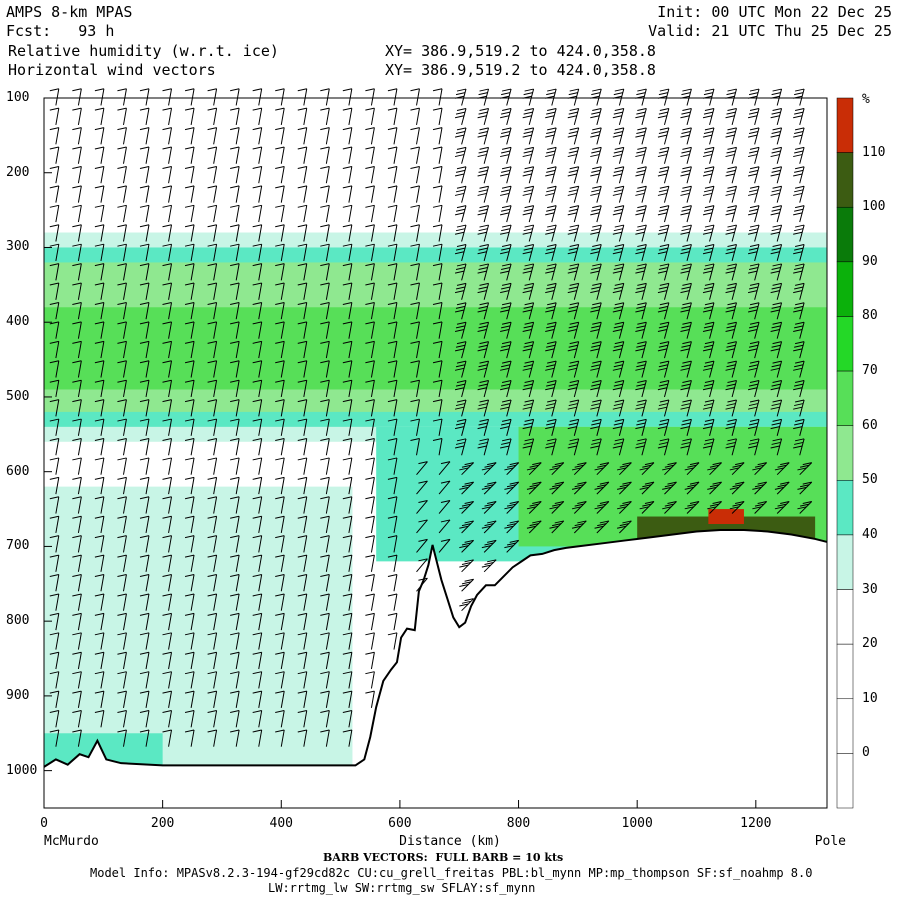 This screenshot has width=900, height=900. I want to click on x-tick-label: 1000, so click(637, 823).